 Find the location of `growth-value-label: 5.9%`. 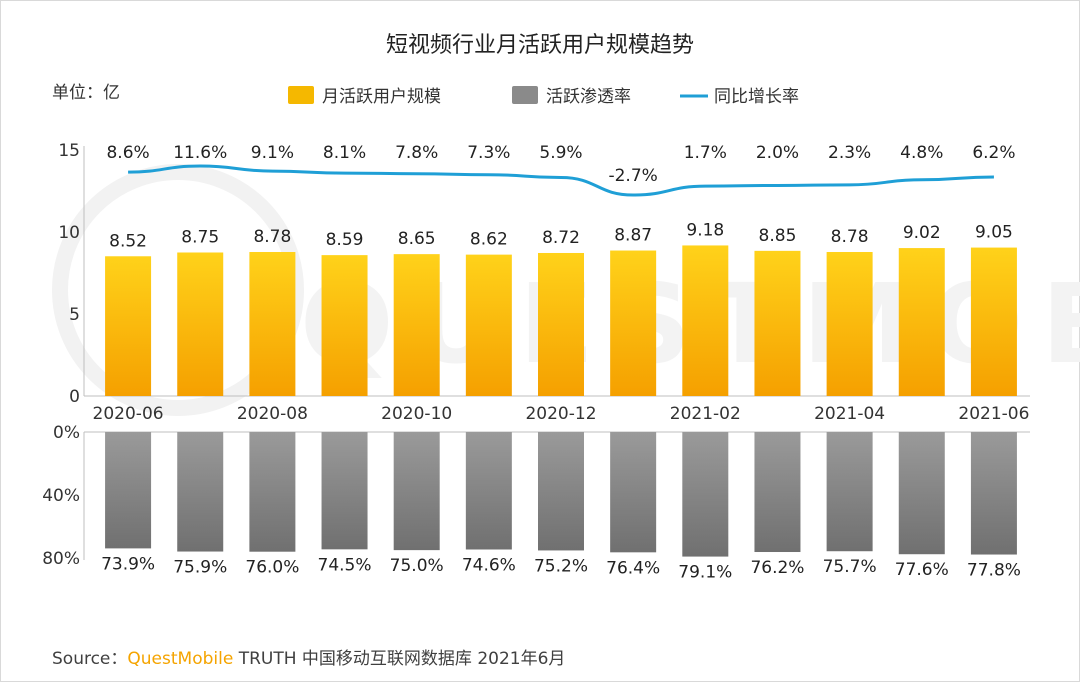

growth-value-label: 5.9% is located at coordinates (560, 153).